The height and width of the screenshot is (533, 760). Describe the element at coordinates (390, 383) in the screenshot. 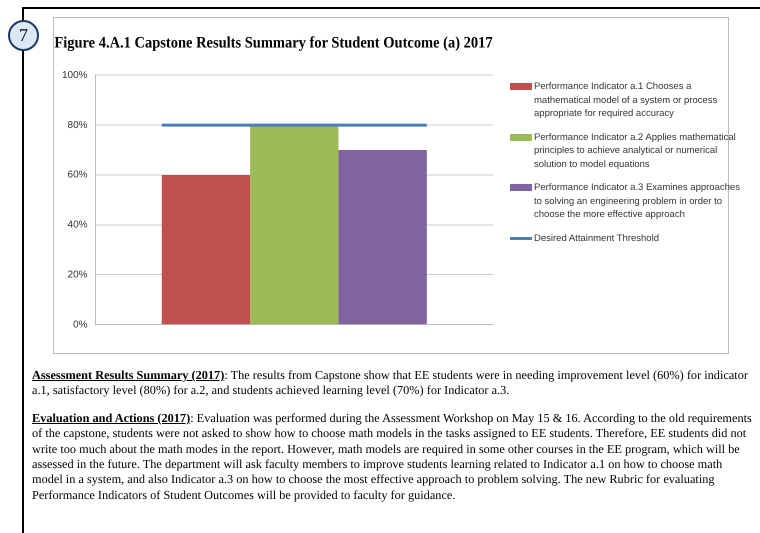

I see `text: Assessment Results Summary (2017): The results from Capstone show that EE students were in needing improvement level (60%) for indicator a.1, satisfactory level (80%) for a.2, and students achieved learning level (70%) for Indicator a.3.` at that location.